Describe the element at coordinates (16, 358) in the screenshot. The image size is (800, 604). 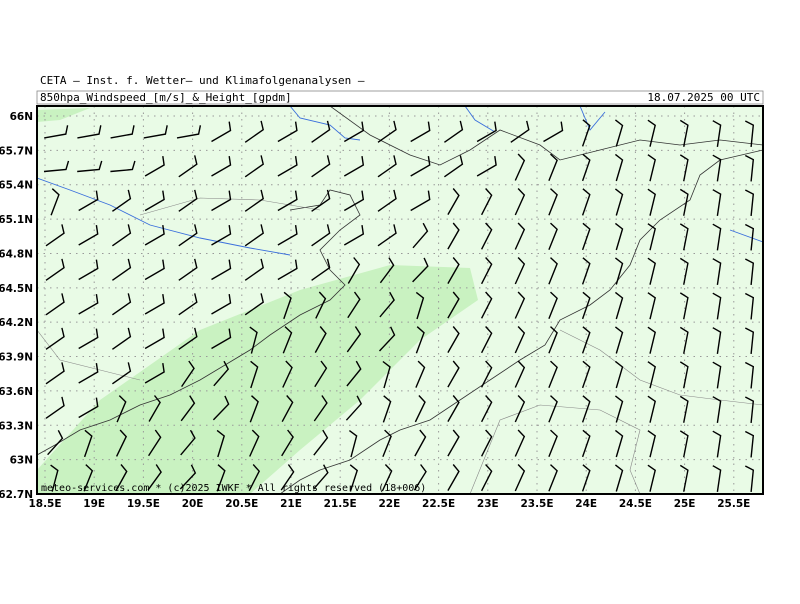
I see `y-tick-label: 63.9N` at that location.